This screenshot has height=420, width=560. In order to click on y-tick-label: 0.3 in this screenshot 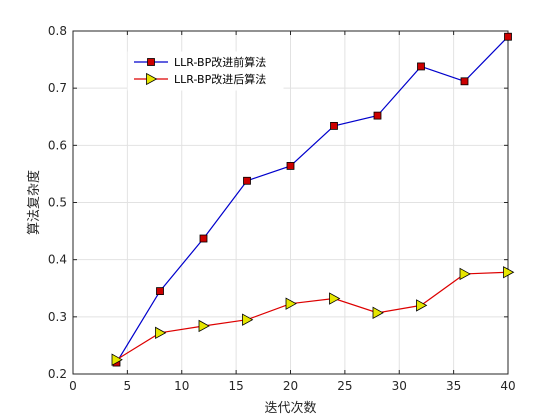, I will do `click(57, 317)`.